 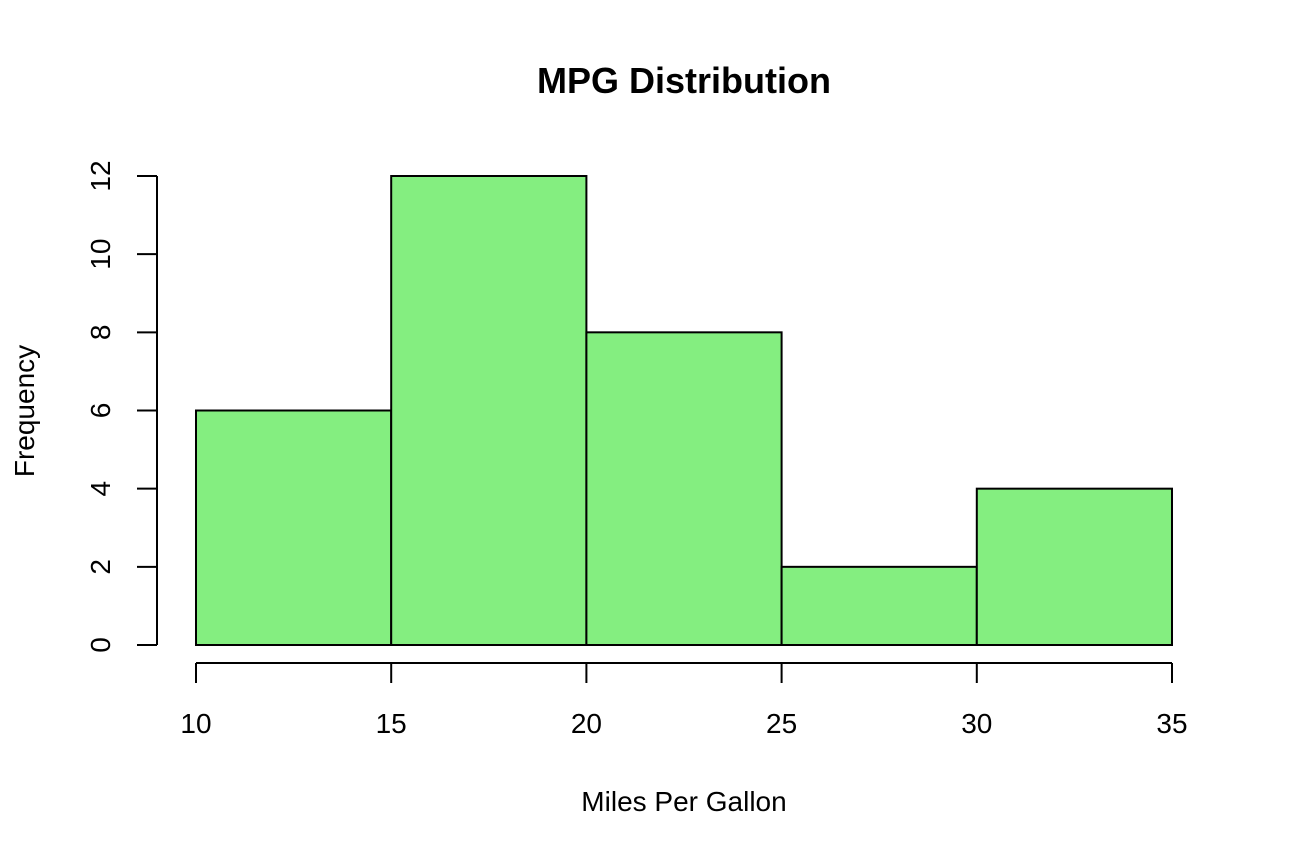 I want to click on y-tick-label: 2, so click(x=100, y=567).